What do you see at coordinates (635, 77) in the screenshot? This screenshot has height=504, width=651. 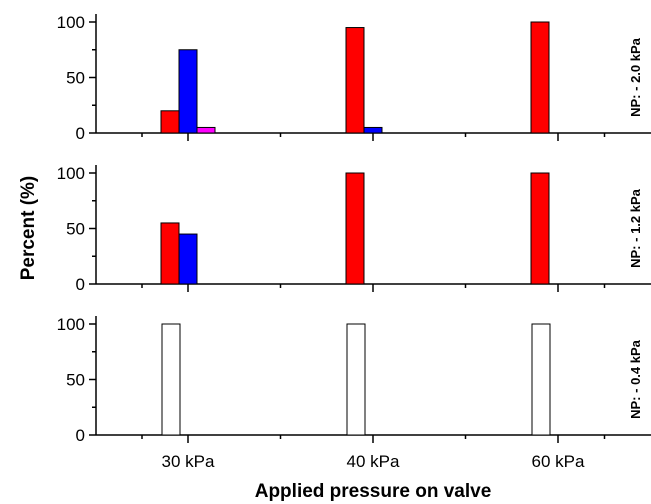 I see `panel-label: NP: - 2.0 kPa` at bounding box center [635, 77].